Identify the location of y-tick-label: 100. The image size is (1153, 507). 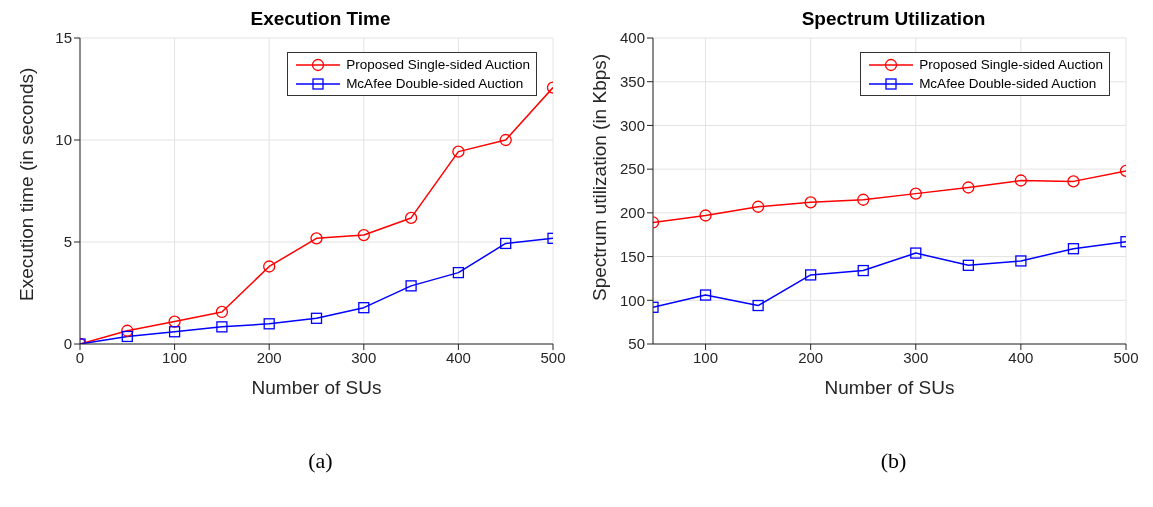
(632, 300).